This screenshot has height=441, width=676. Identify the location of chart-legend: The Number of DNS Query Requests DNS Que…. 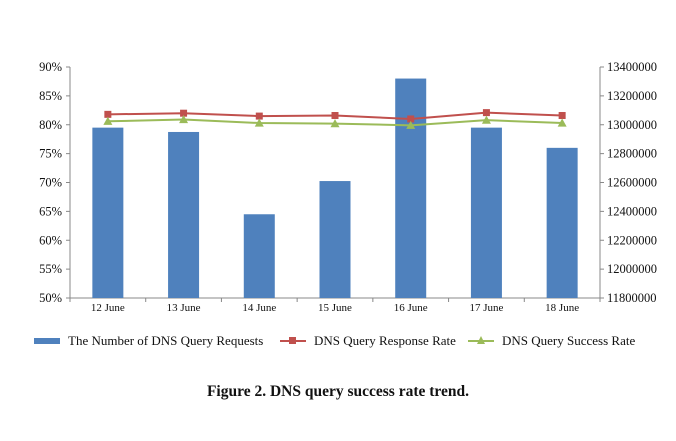
(338, 343).